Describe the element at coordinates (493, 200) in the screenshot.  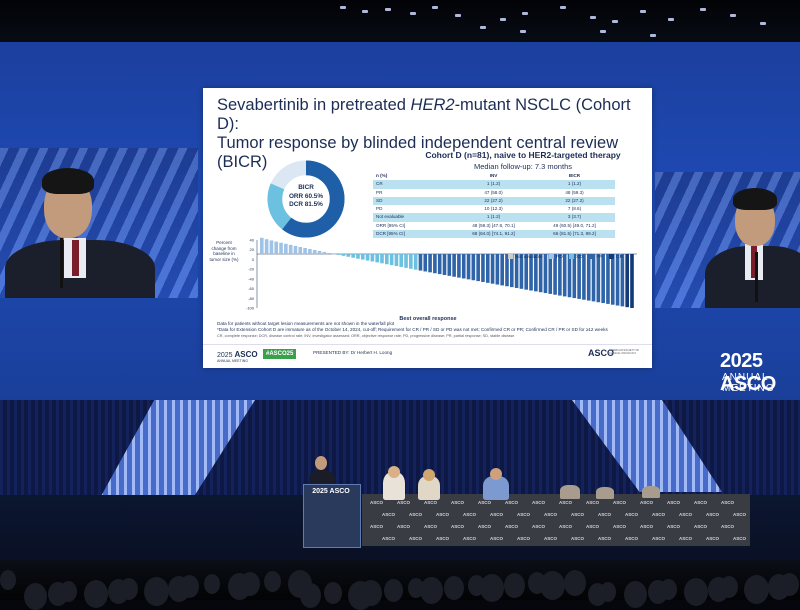
I see `table-cell: 22 (27.2)` at that location.